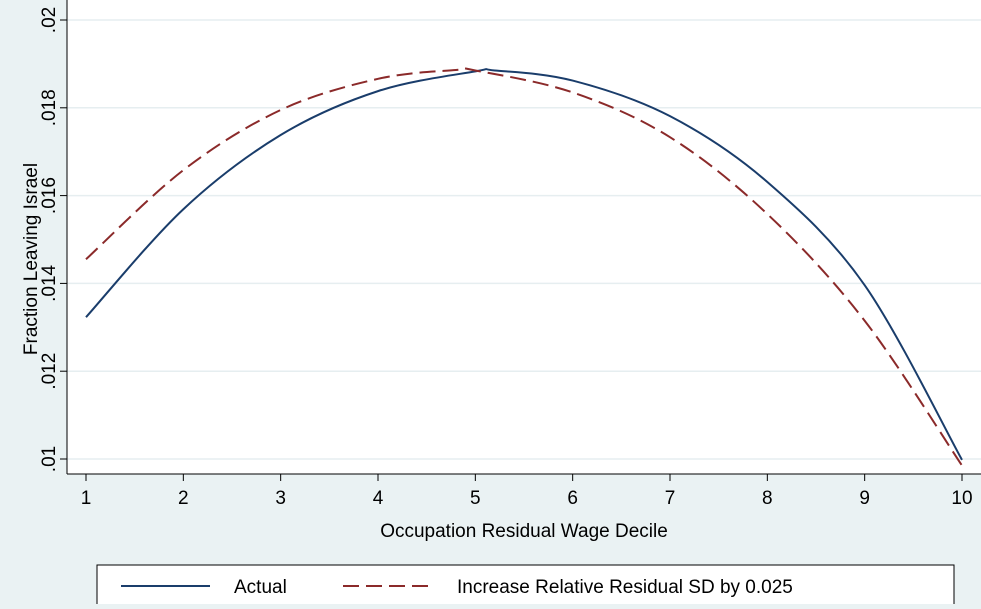  I want to click on legend-label-actual: Actual, so click(260, 587).